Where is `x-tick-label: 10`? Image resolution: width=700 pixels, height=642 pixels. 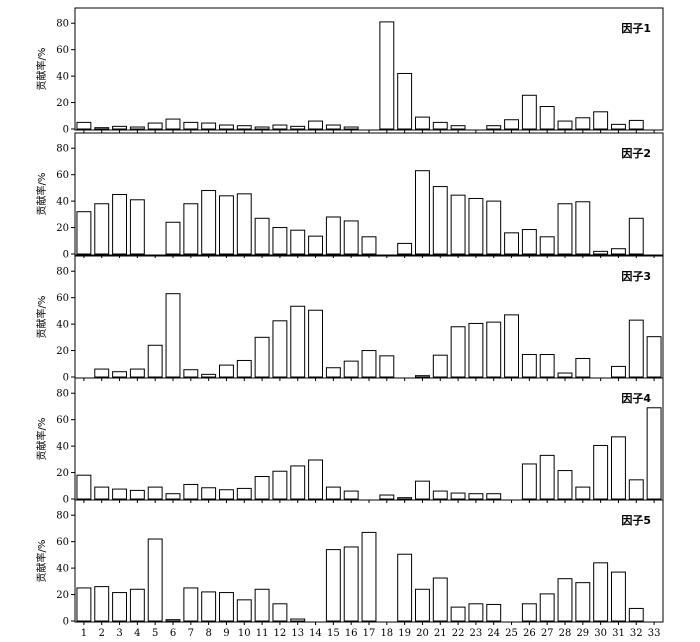 x-tick-label: 10 is located at coordinates (244, 632).